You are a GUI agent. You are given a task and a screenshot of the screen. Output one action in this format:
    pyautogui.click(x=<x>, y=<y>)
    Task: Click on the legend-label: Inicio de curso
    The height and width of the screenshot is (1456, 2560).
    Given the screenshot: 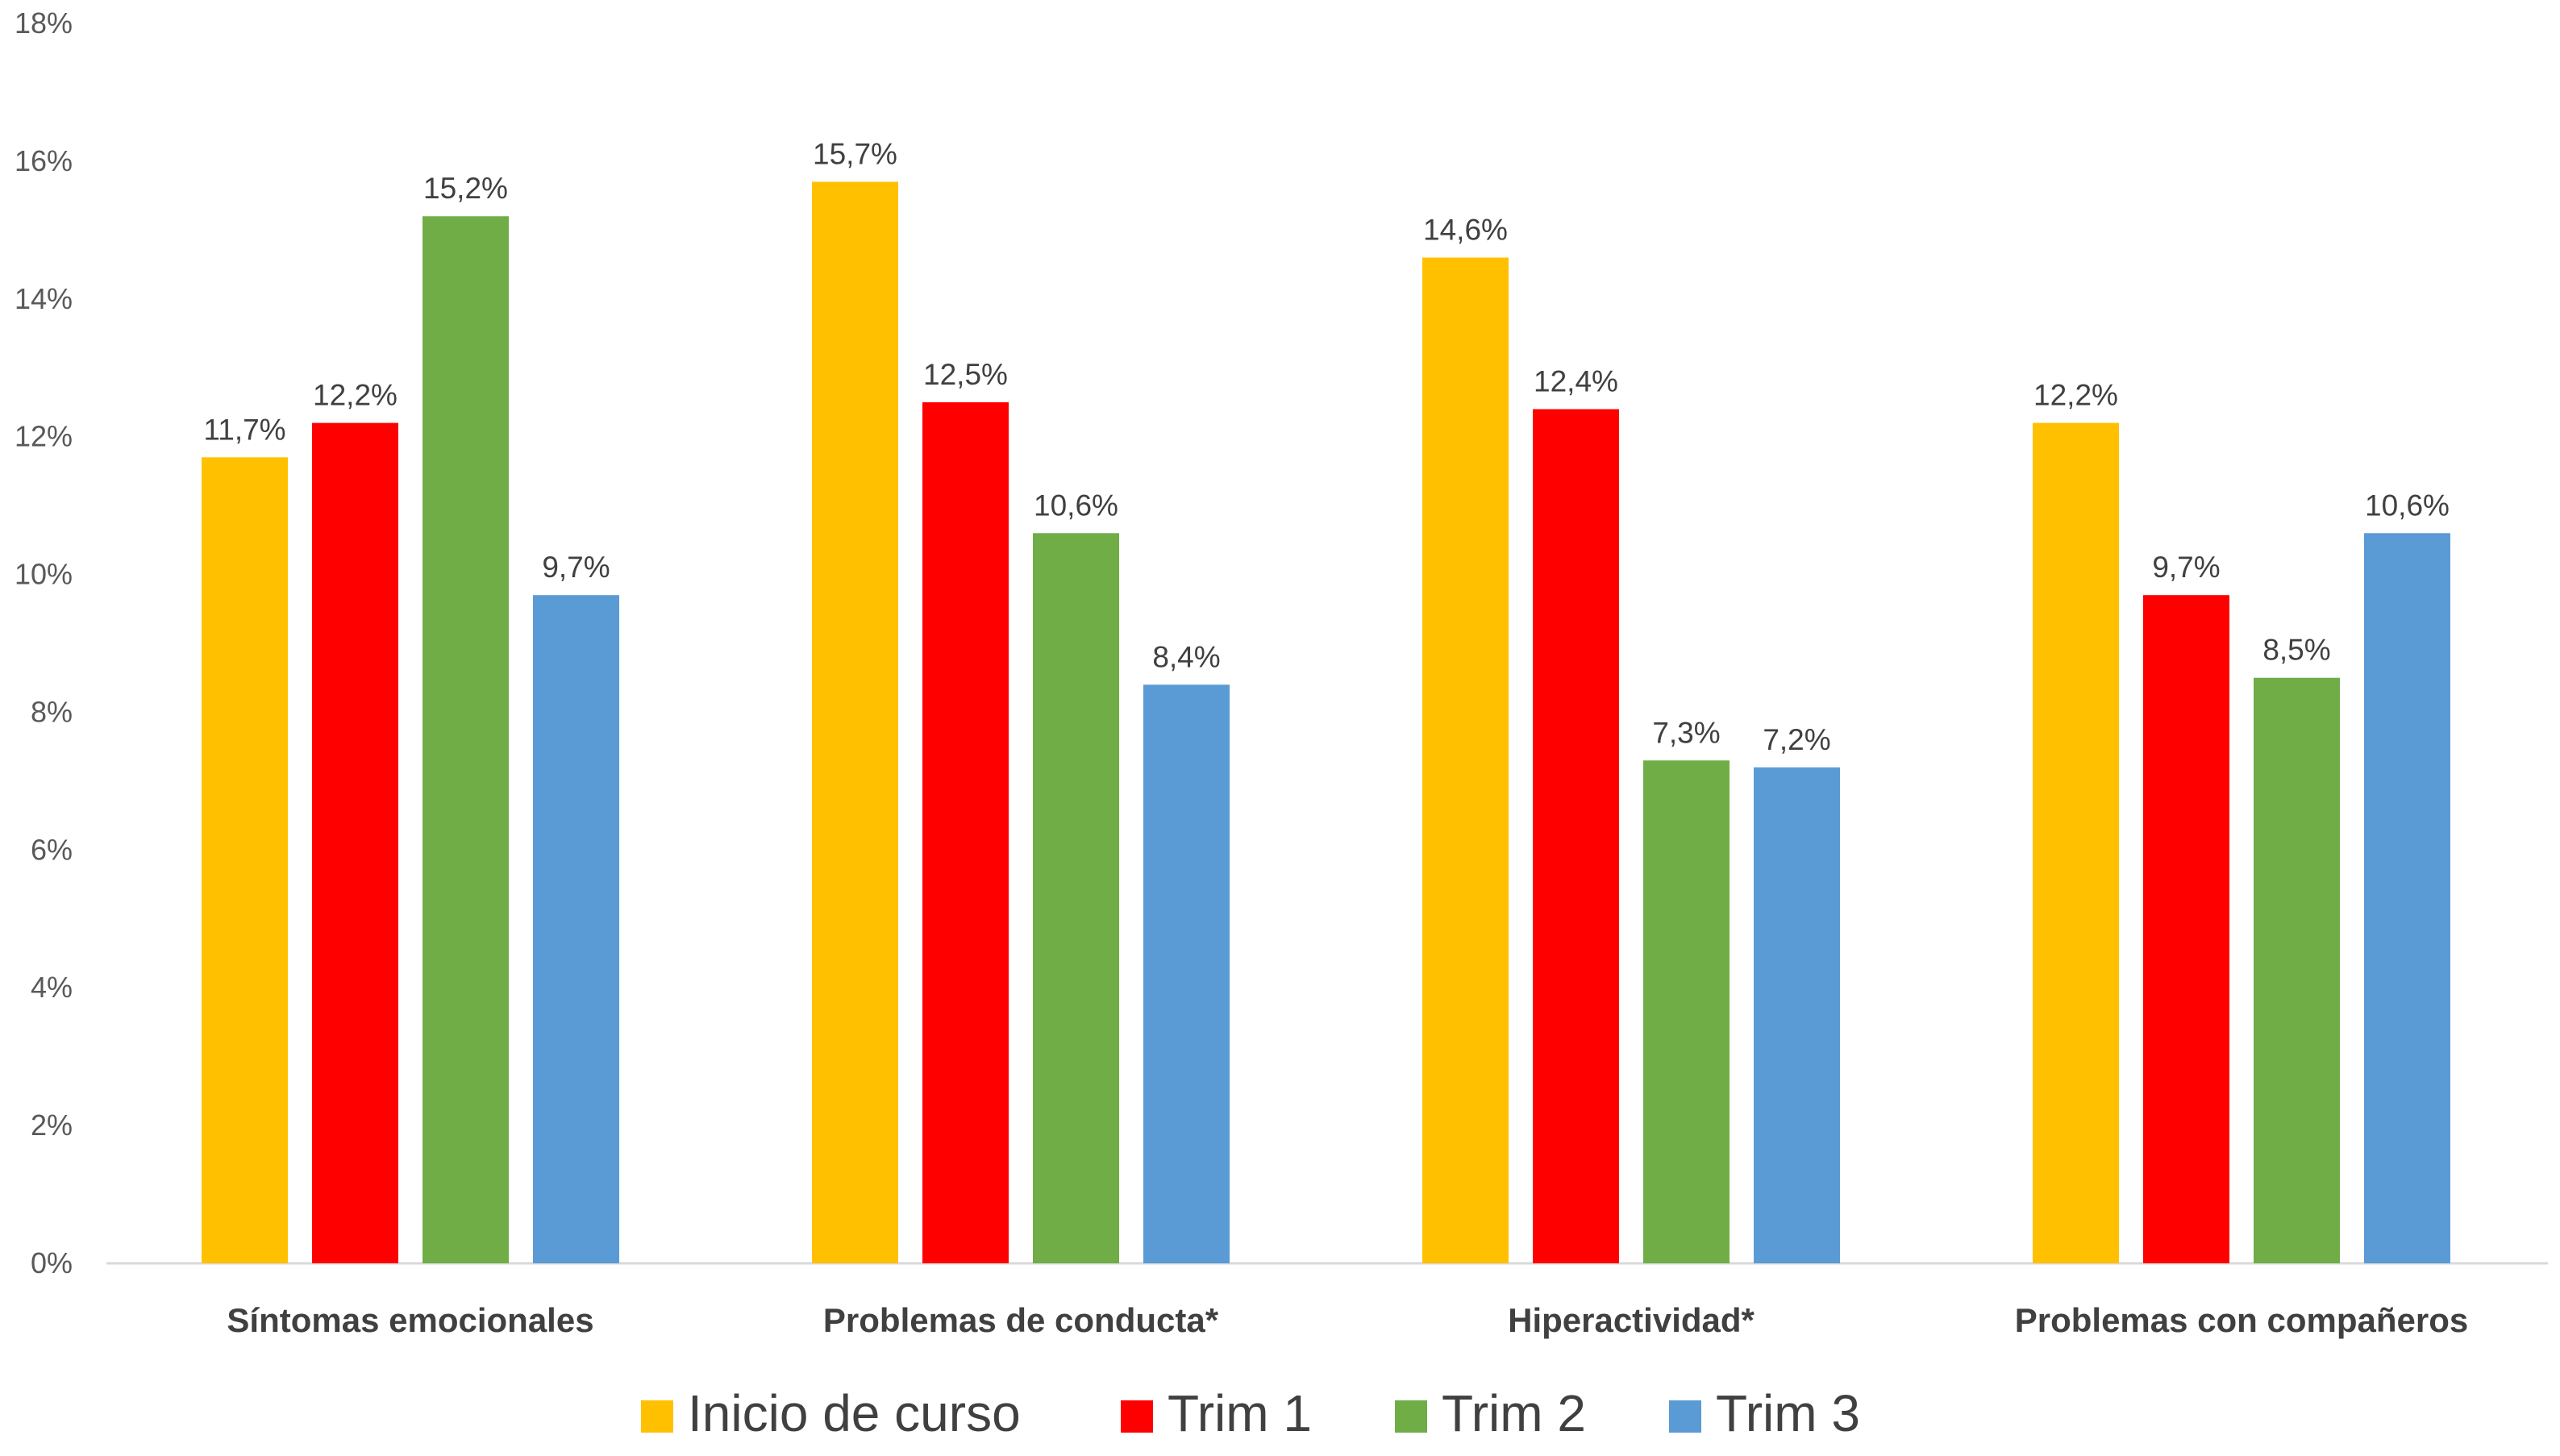 What is the action you would take?
    pyautogui.click(x=854, y=1413)
    